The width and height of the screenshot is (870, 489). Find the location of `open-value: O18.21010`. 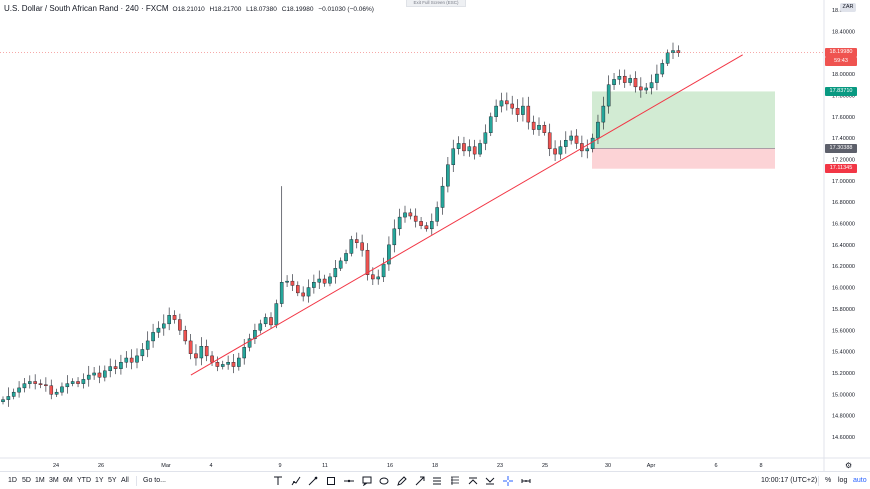

open-value: O18.21010 is located at coordinates (188, 9).